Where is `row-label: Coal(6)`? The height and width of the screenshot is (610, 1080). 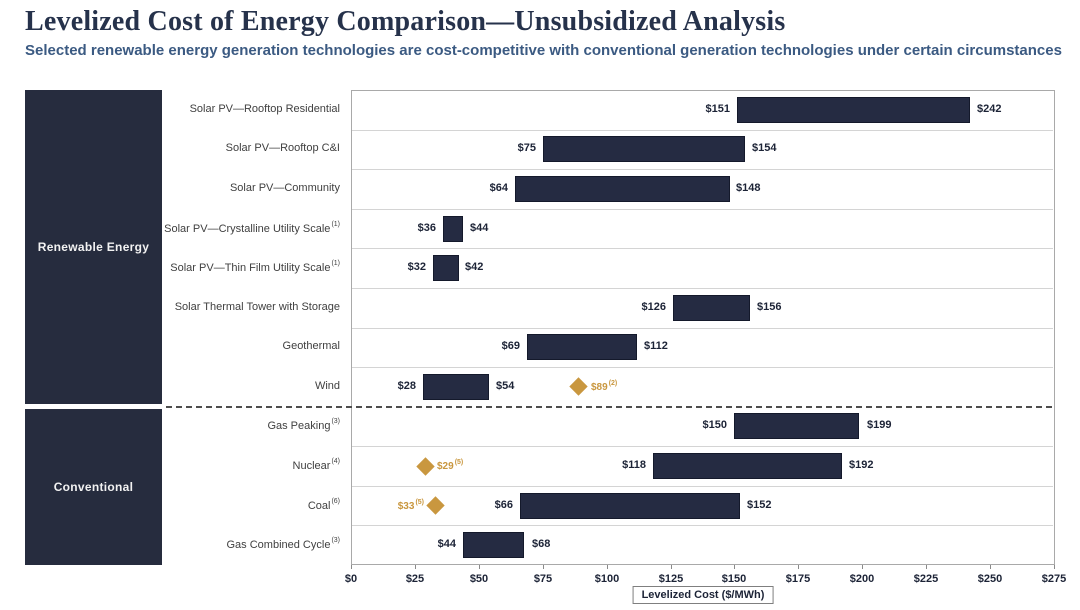
row-label: Coal(6) is located at coordinates (323, 505).